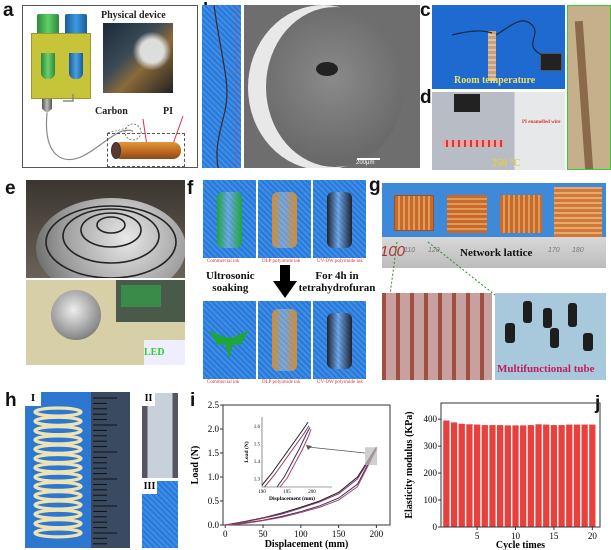  What do you see at coordinates (257, 444) in the screenshot?
I see `inset-y-tick-label: 1.5` at bounding box center [257, 444].